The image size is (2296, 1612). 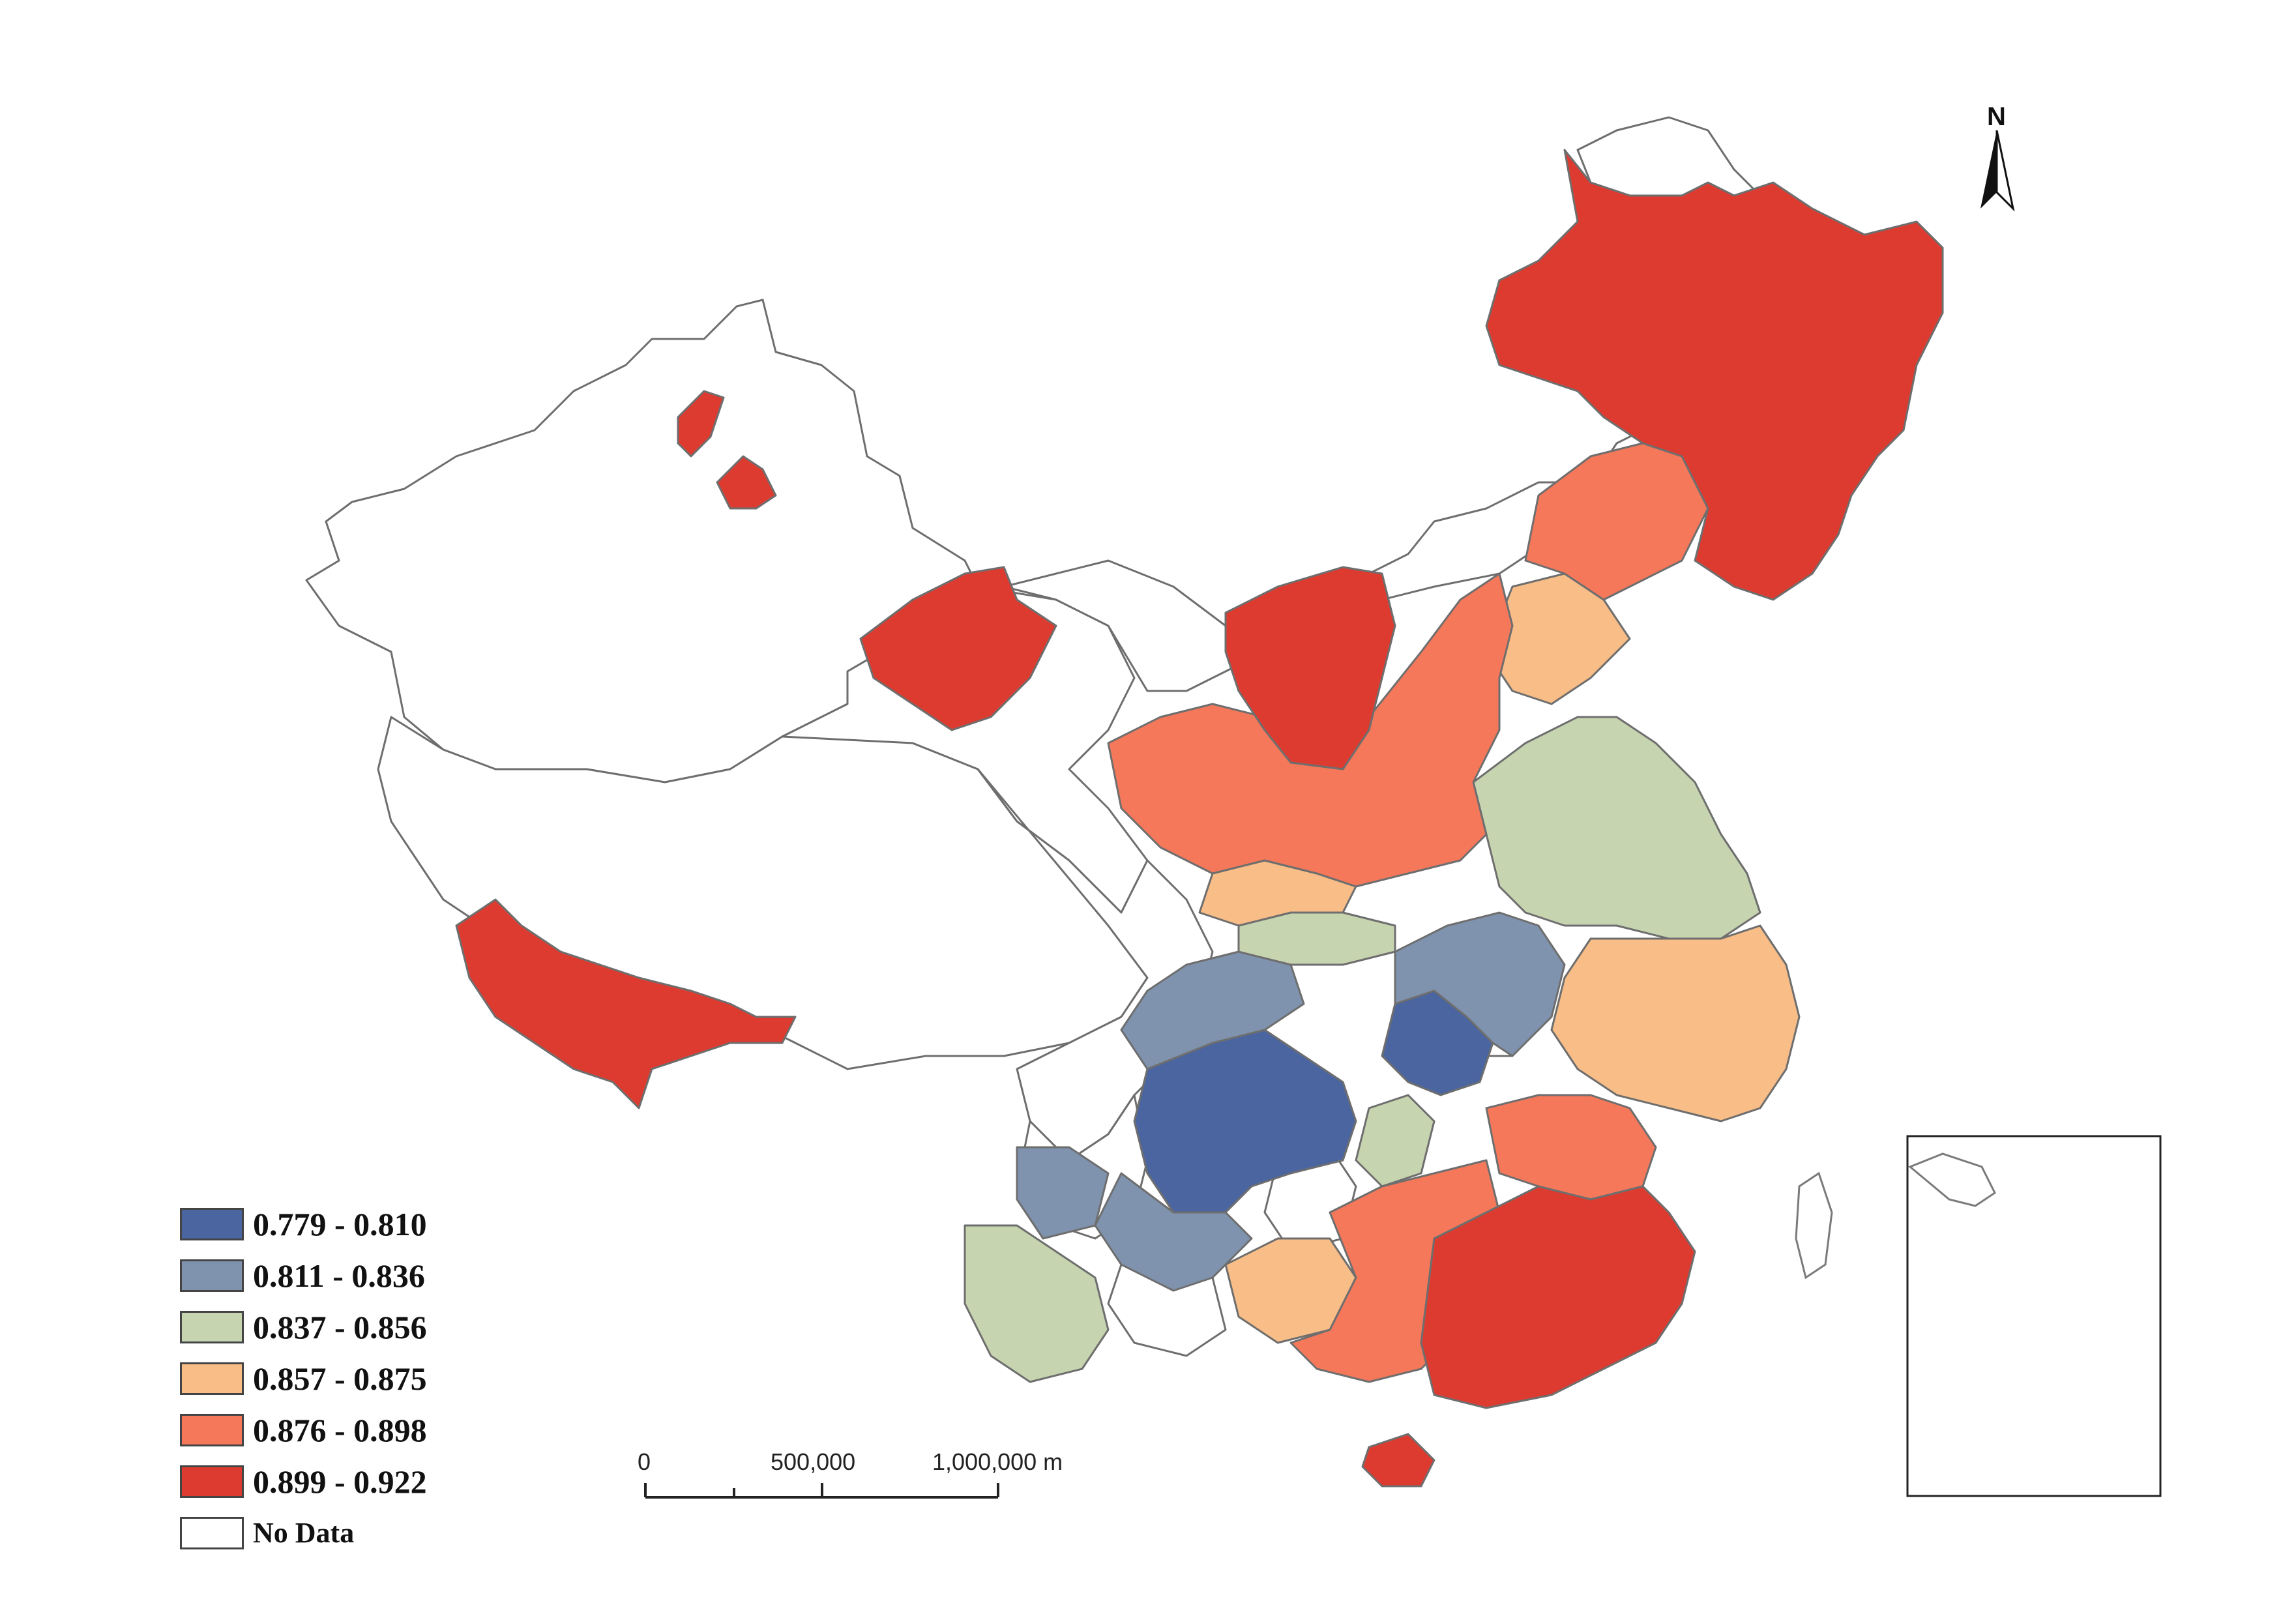 What do you see at coordinates (1212, 1010) in the screenshot?
I see `region-sichuan-east` at bounding box center [1212, 1010].